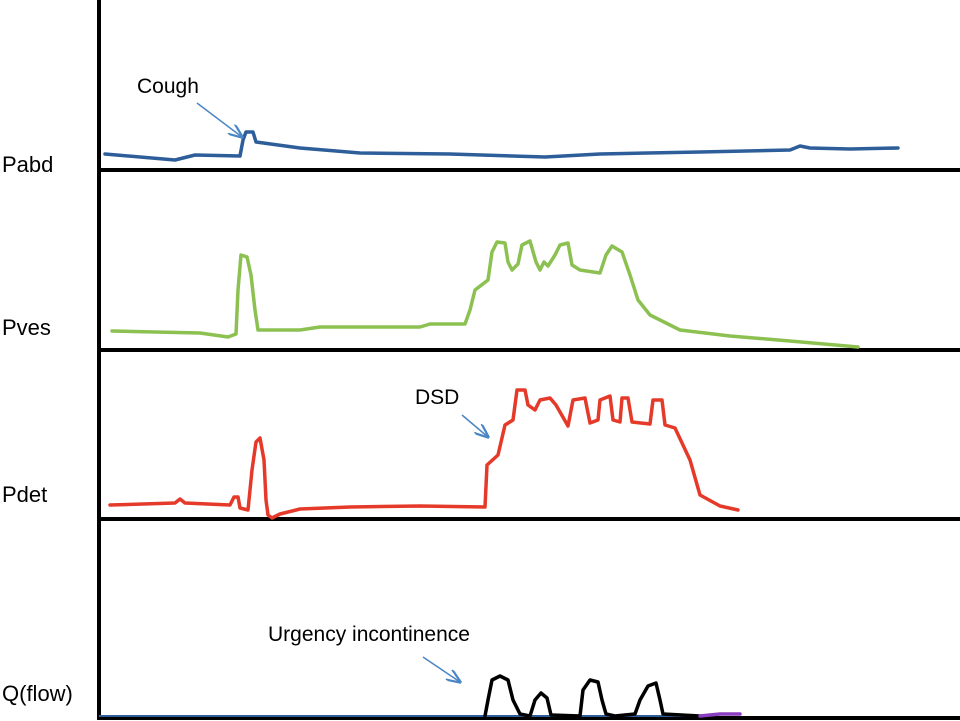 The image size is (960, 721). I want to click on annotation: DSD, so click(437, 397).